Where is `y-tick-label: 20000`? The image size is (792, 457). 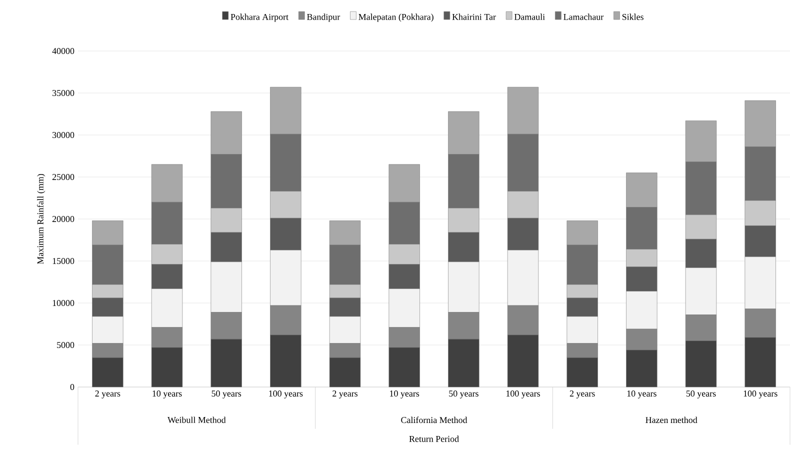 y-tick-label: 20000 is located at coordinates (63, 219).